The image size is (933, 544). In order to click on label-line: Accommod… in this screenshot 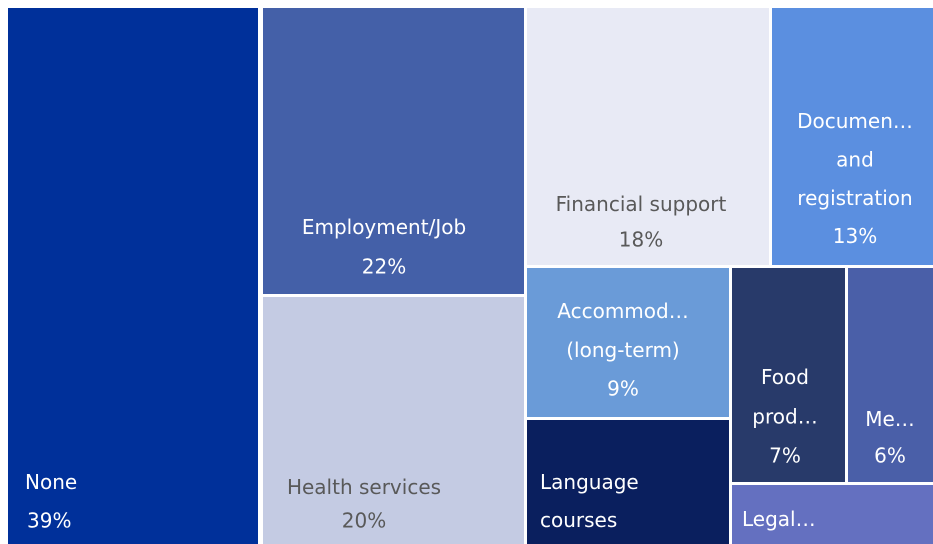, I will do `click(622, 311)`.